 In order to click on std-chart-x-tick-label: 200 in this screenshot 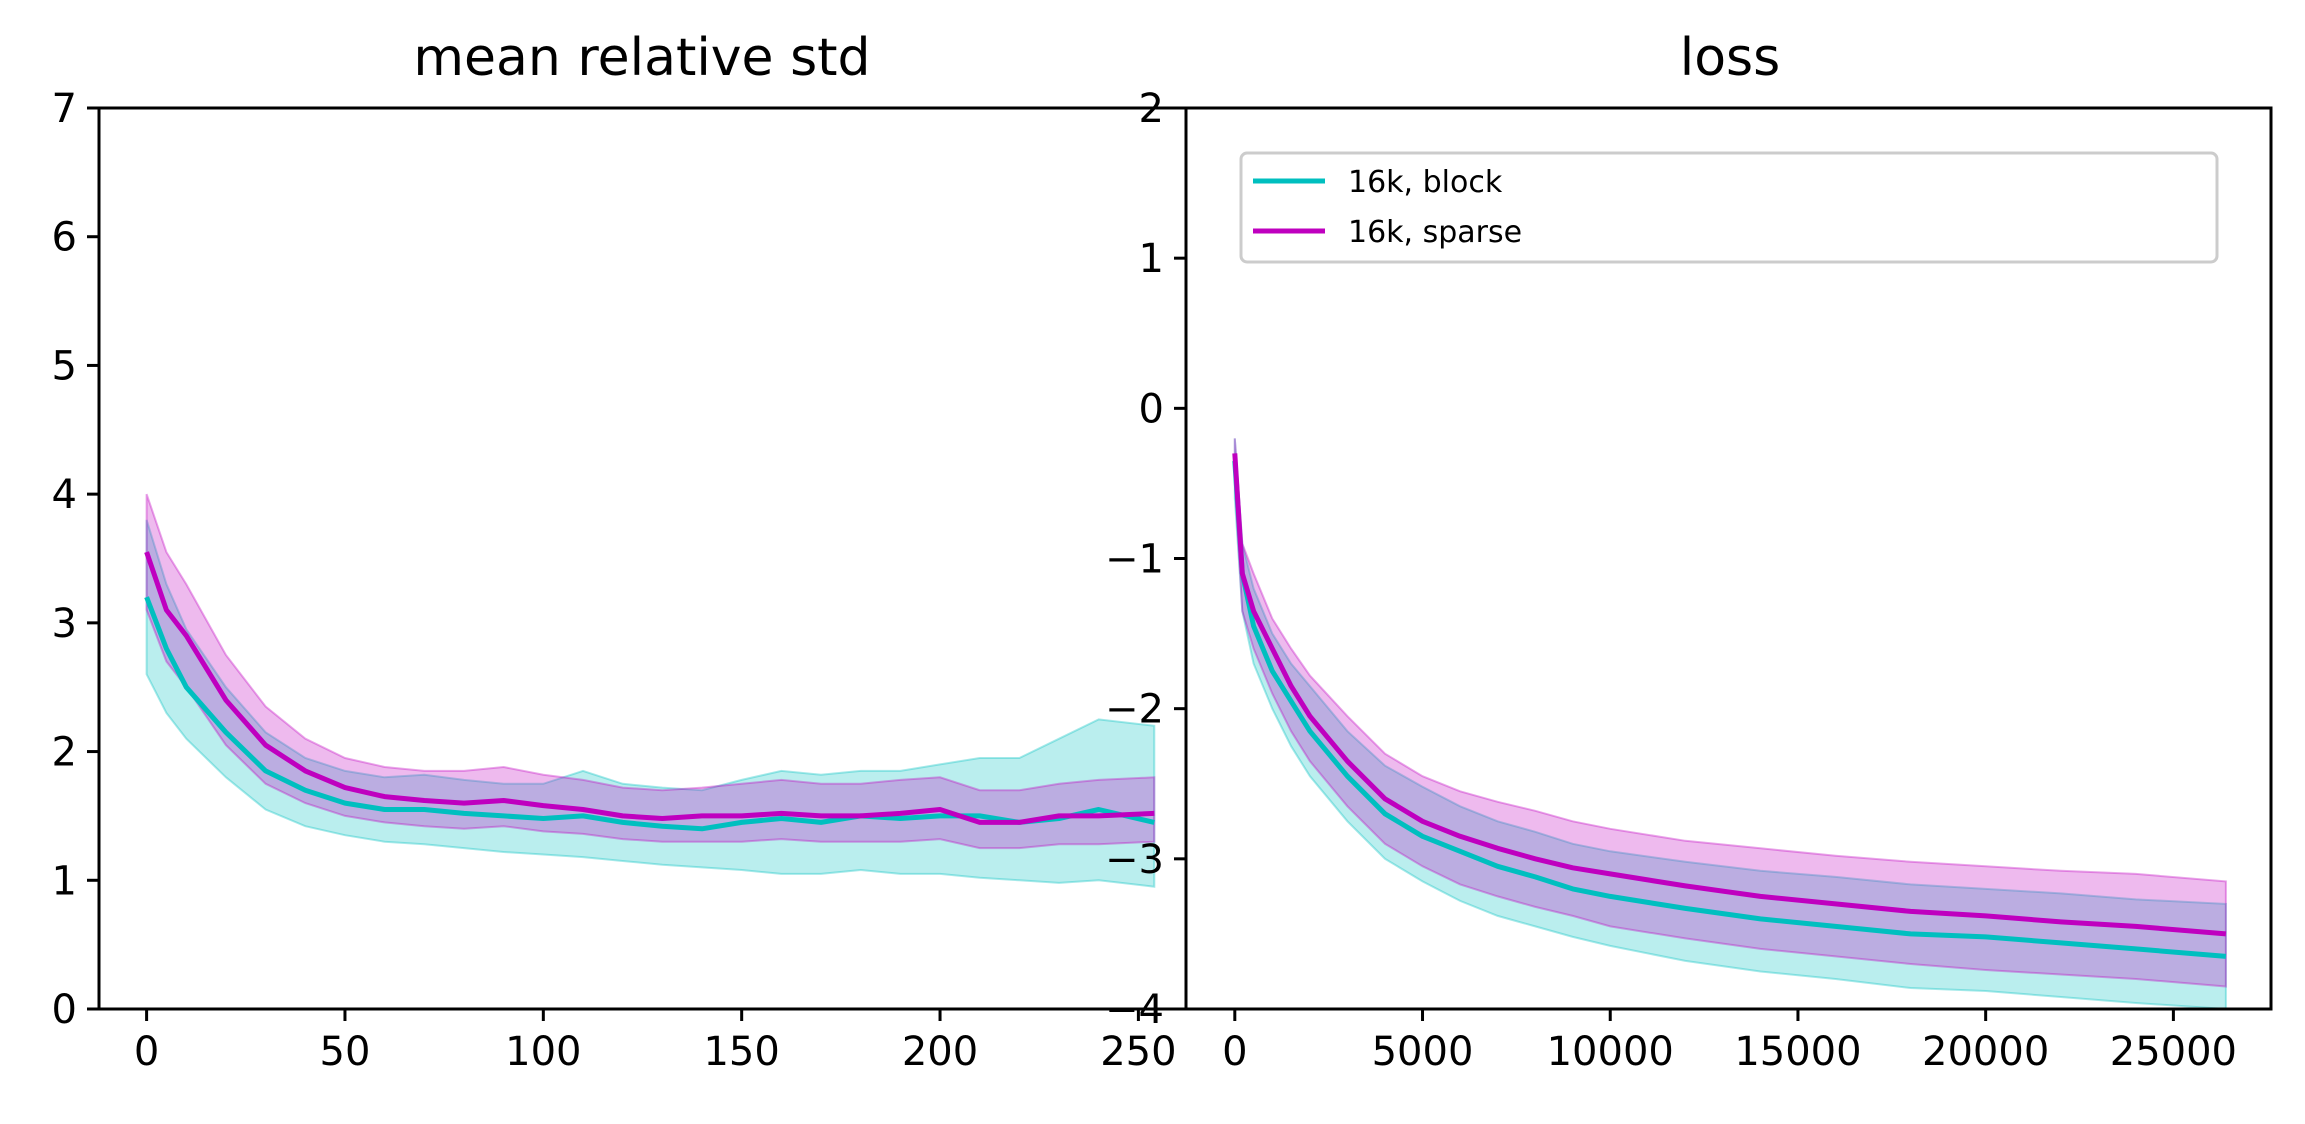, I will do `click(940, 1052)`.